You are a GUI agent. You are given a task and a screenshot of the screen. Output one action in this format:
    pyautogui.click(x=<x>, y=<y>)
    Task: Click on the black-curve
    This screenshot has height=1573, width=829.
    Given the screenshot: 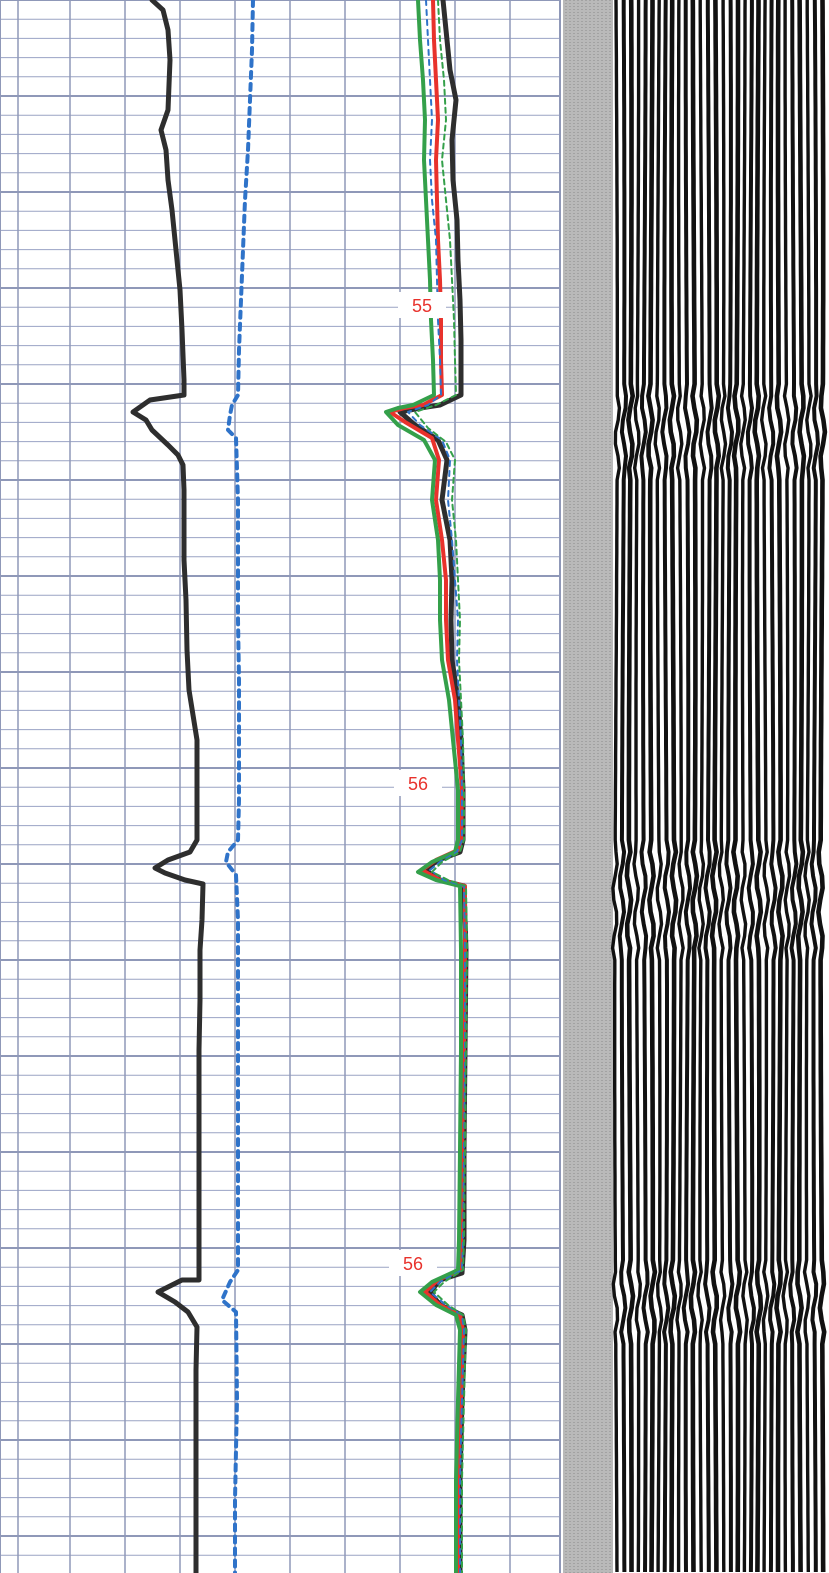 What is the action you would take?
    pyautogui.click(x=168, y=786)
    